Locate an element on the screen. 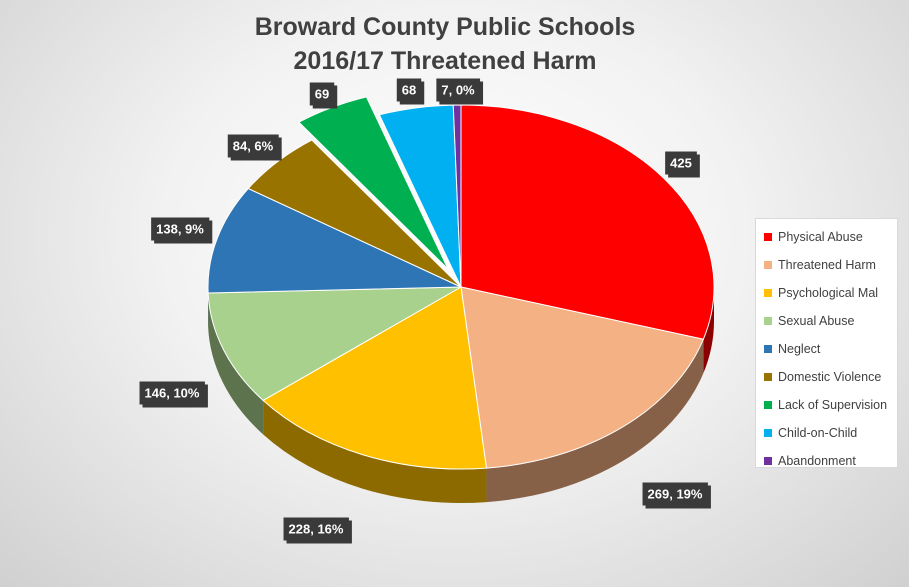 This screenshot has width=909, height=587. data-label-1: 269, 19% is located at coordinates (676, 495).